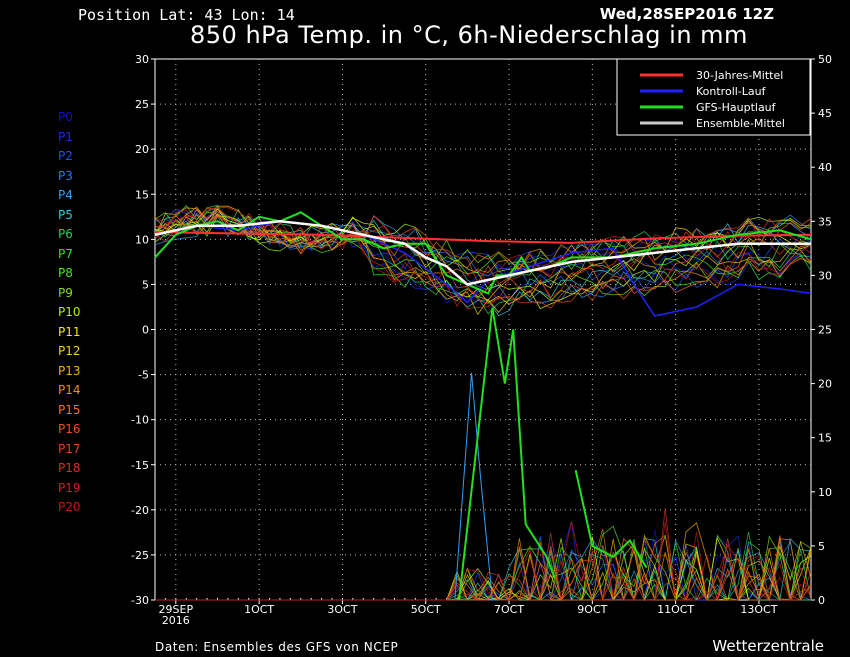  Describe the element at coordinates (69, 507) in the screenshot. I see `member-label: P20` at that location.